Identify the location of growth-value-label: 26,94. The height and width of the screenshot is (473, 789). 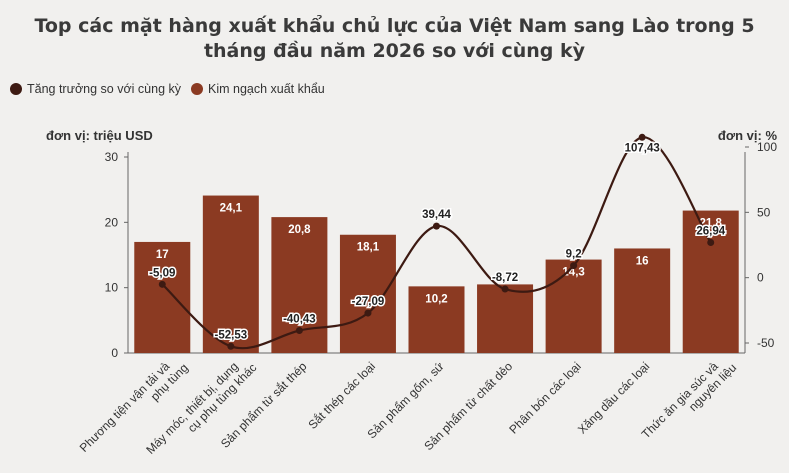
(710, 231).